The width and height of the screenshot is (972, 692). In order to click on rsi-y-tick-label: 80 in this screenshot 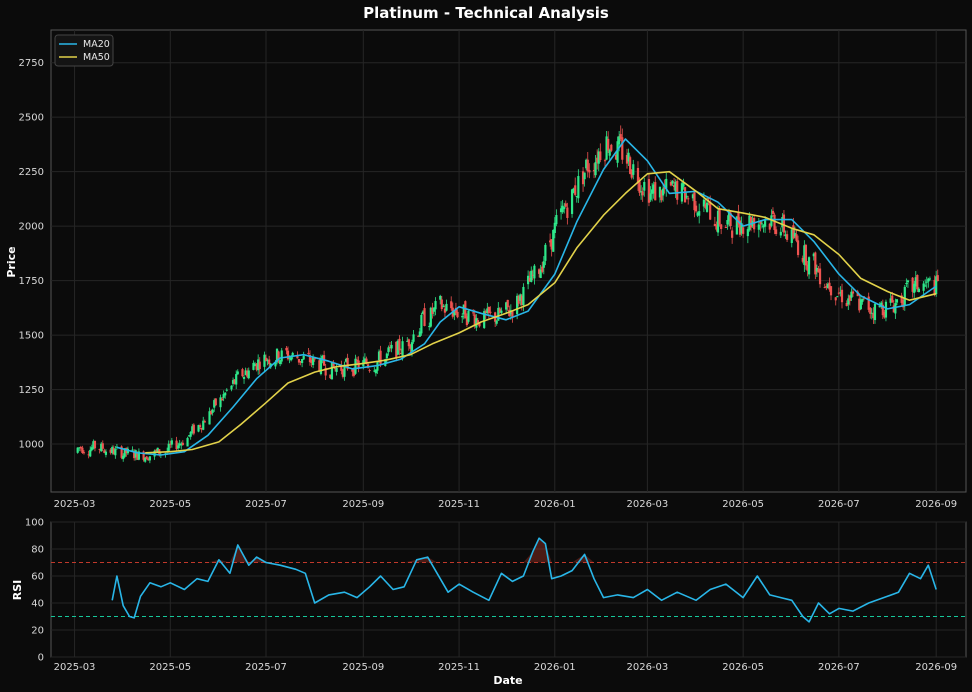, I will do `click(37, 550)`.